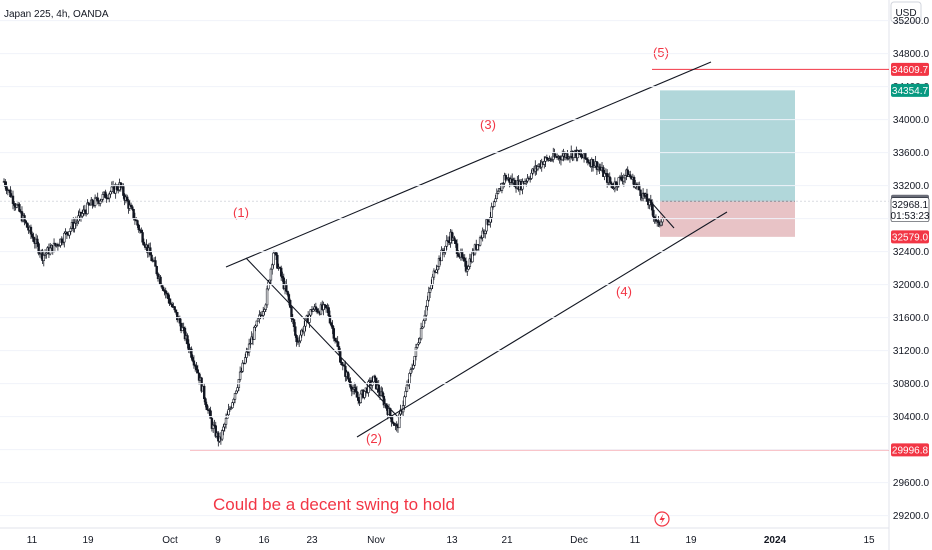  I want to click on price-tick-label: 31200.0, so click(911, 351).